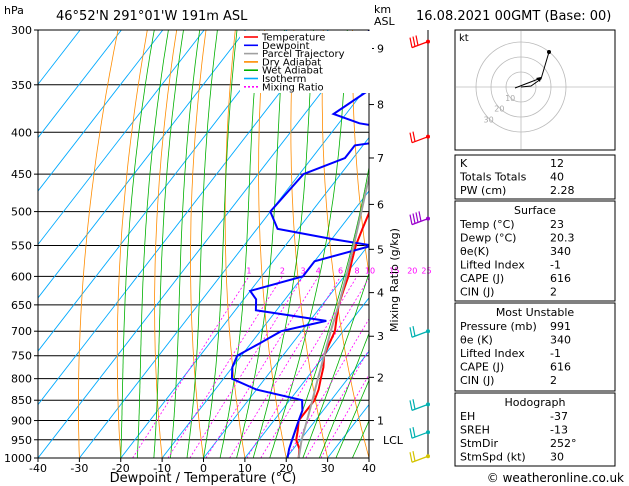  Describe the element at coordinates (393, 440) in the screenshot. I see `lcl-label: LCL` at that location.